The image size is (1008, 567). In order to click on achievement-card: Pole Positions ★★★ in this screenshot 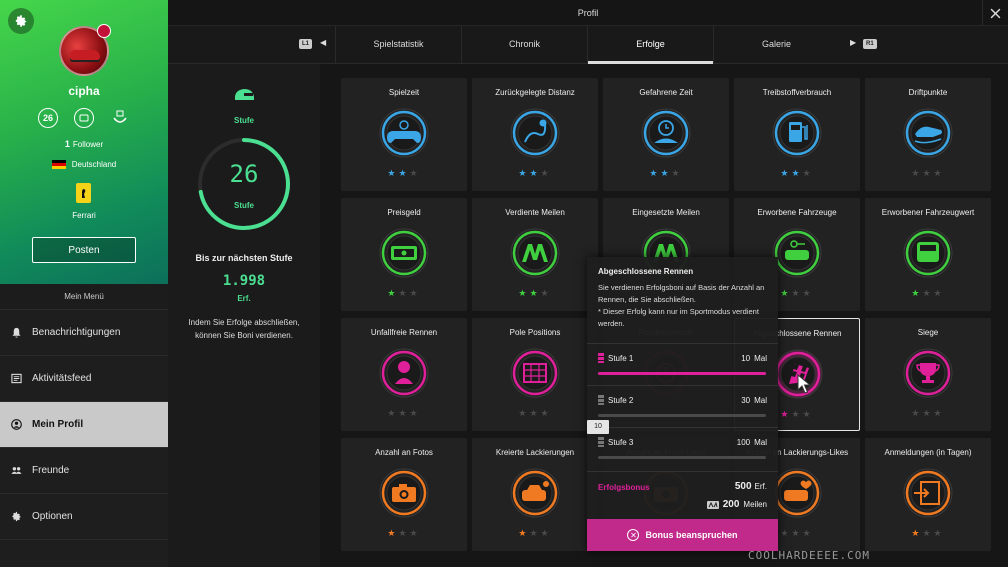, I will do `click(535, 374)`.